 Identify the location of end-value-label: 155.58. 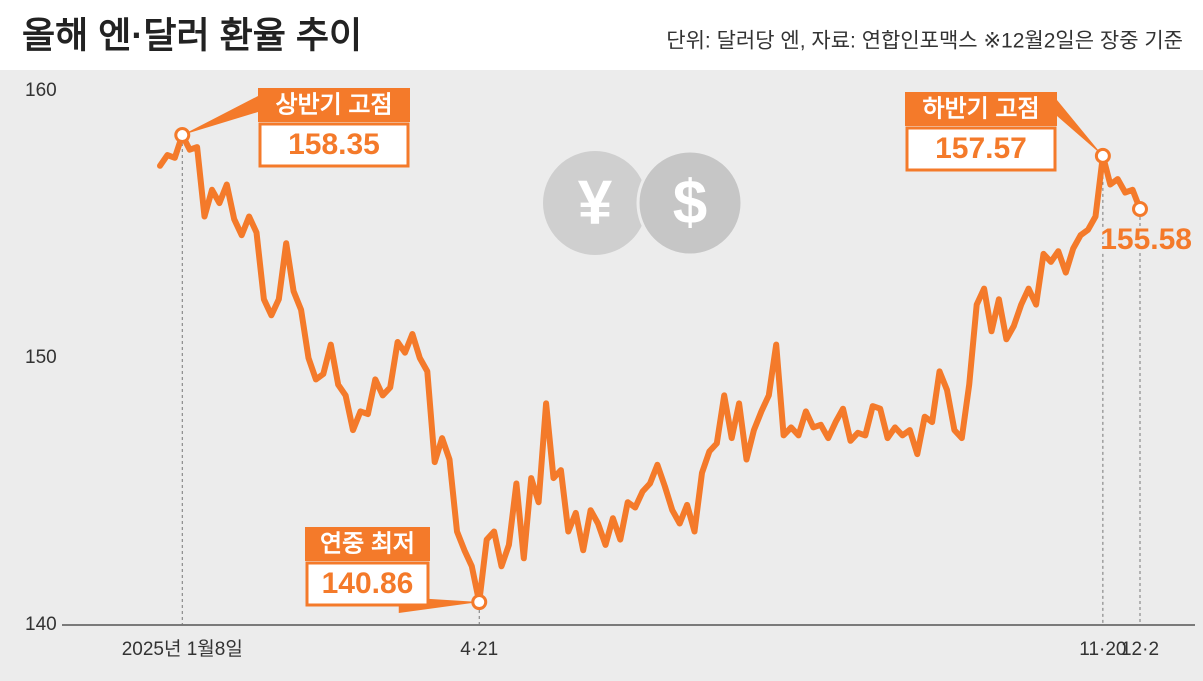
(1146, 239).